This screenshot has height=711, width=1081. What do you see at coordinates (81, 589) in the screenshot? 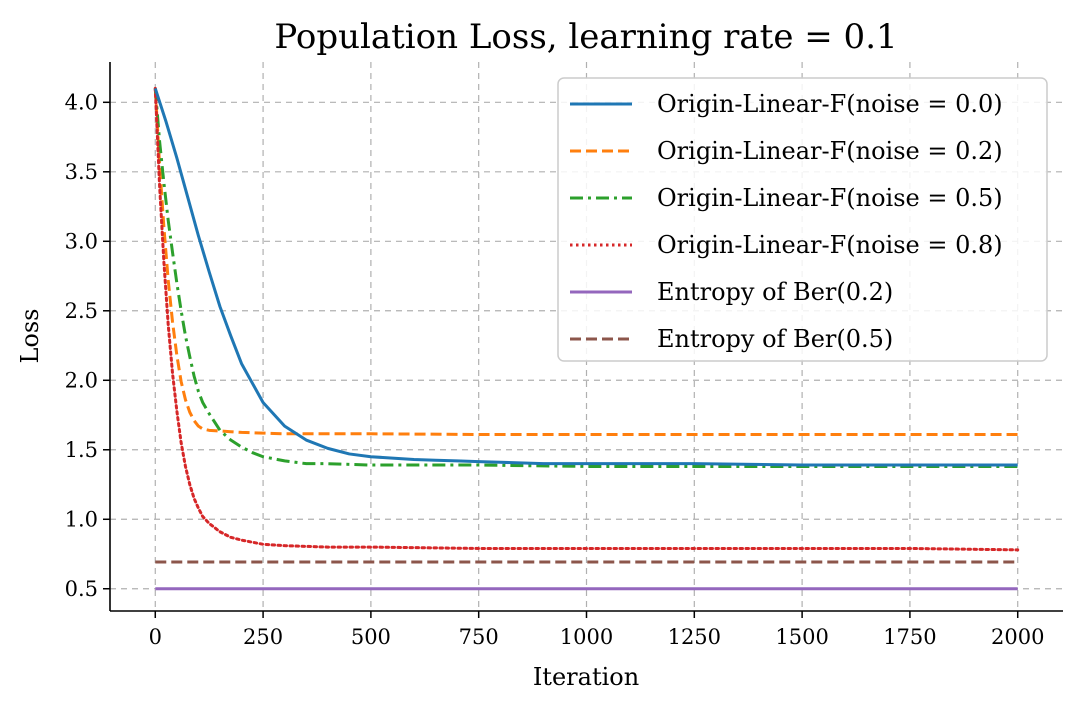
I see `y-tick-label: 0.5` at bounding box center [81, 589].